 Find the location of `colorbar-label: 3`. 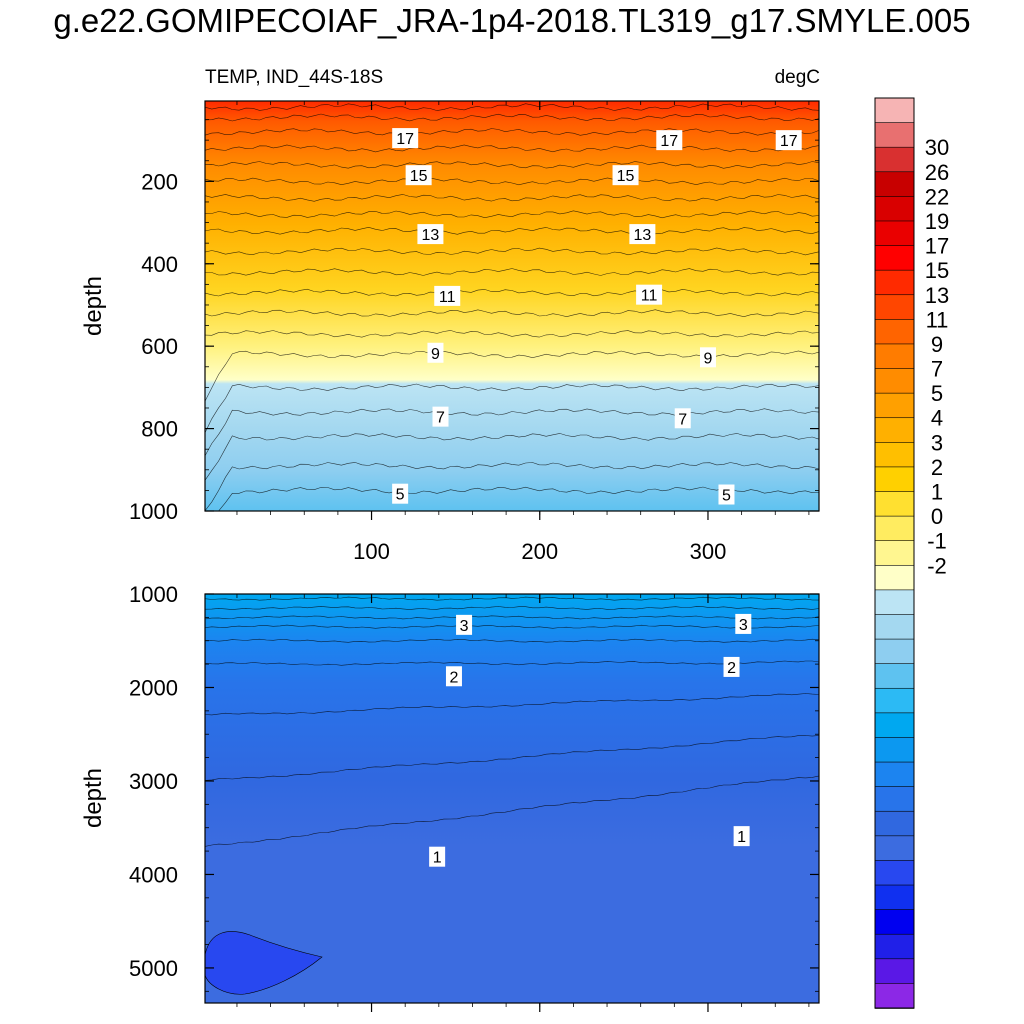

colorbar-label: 3 is located at coordinates (937, 442).